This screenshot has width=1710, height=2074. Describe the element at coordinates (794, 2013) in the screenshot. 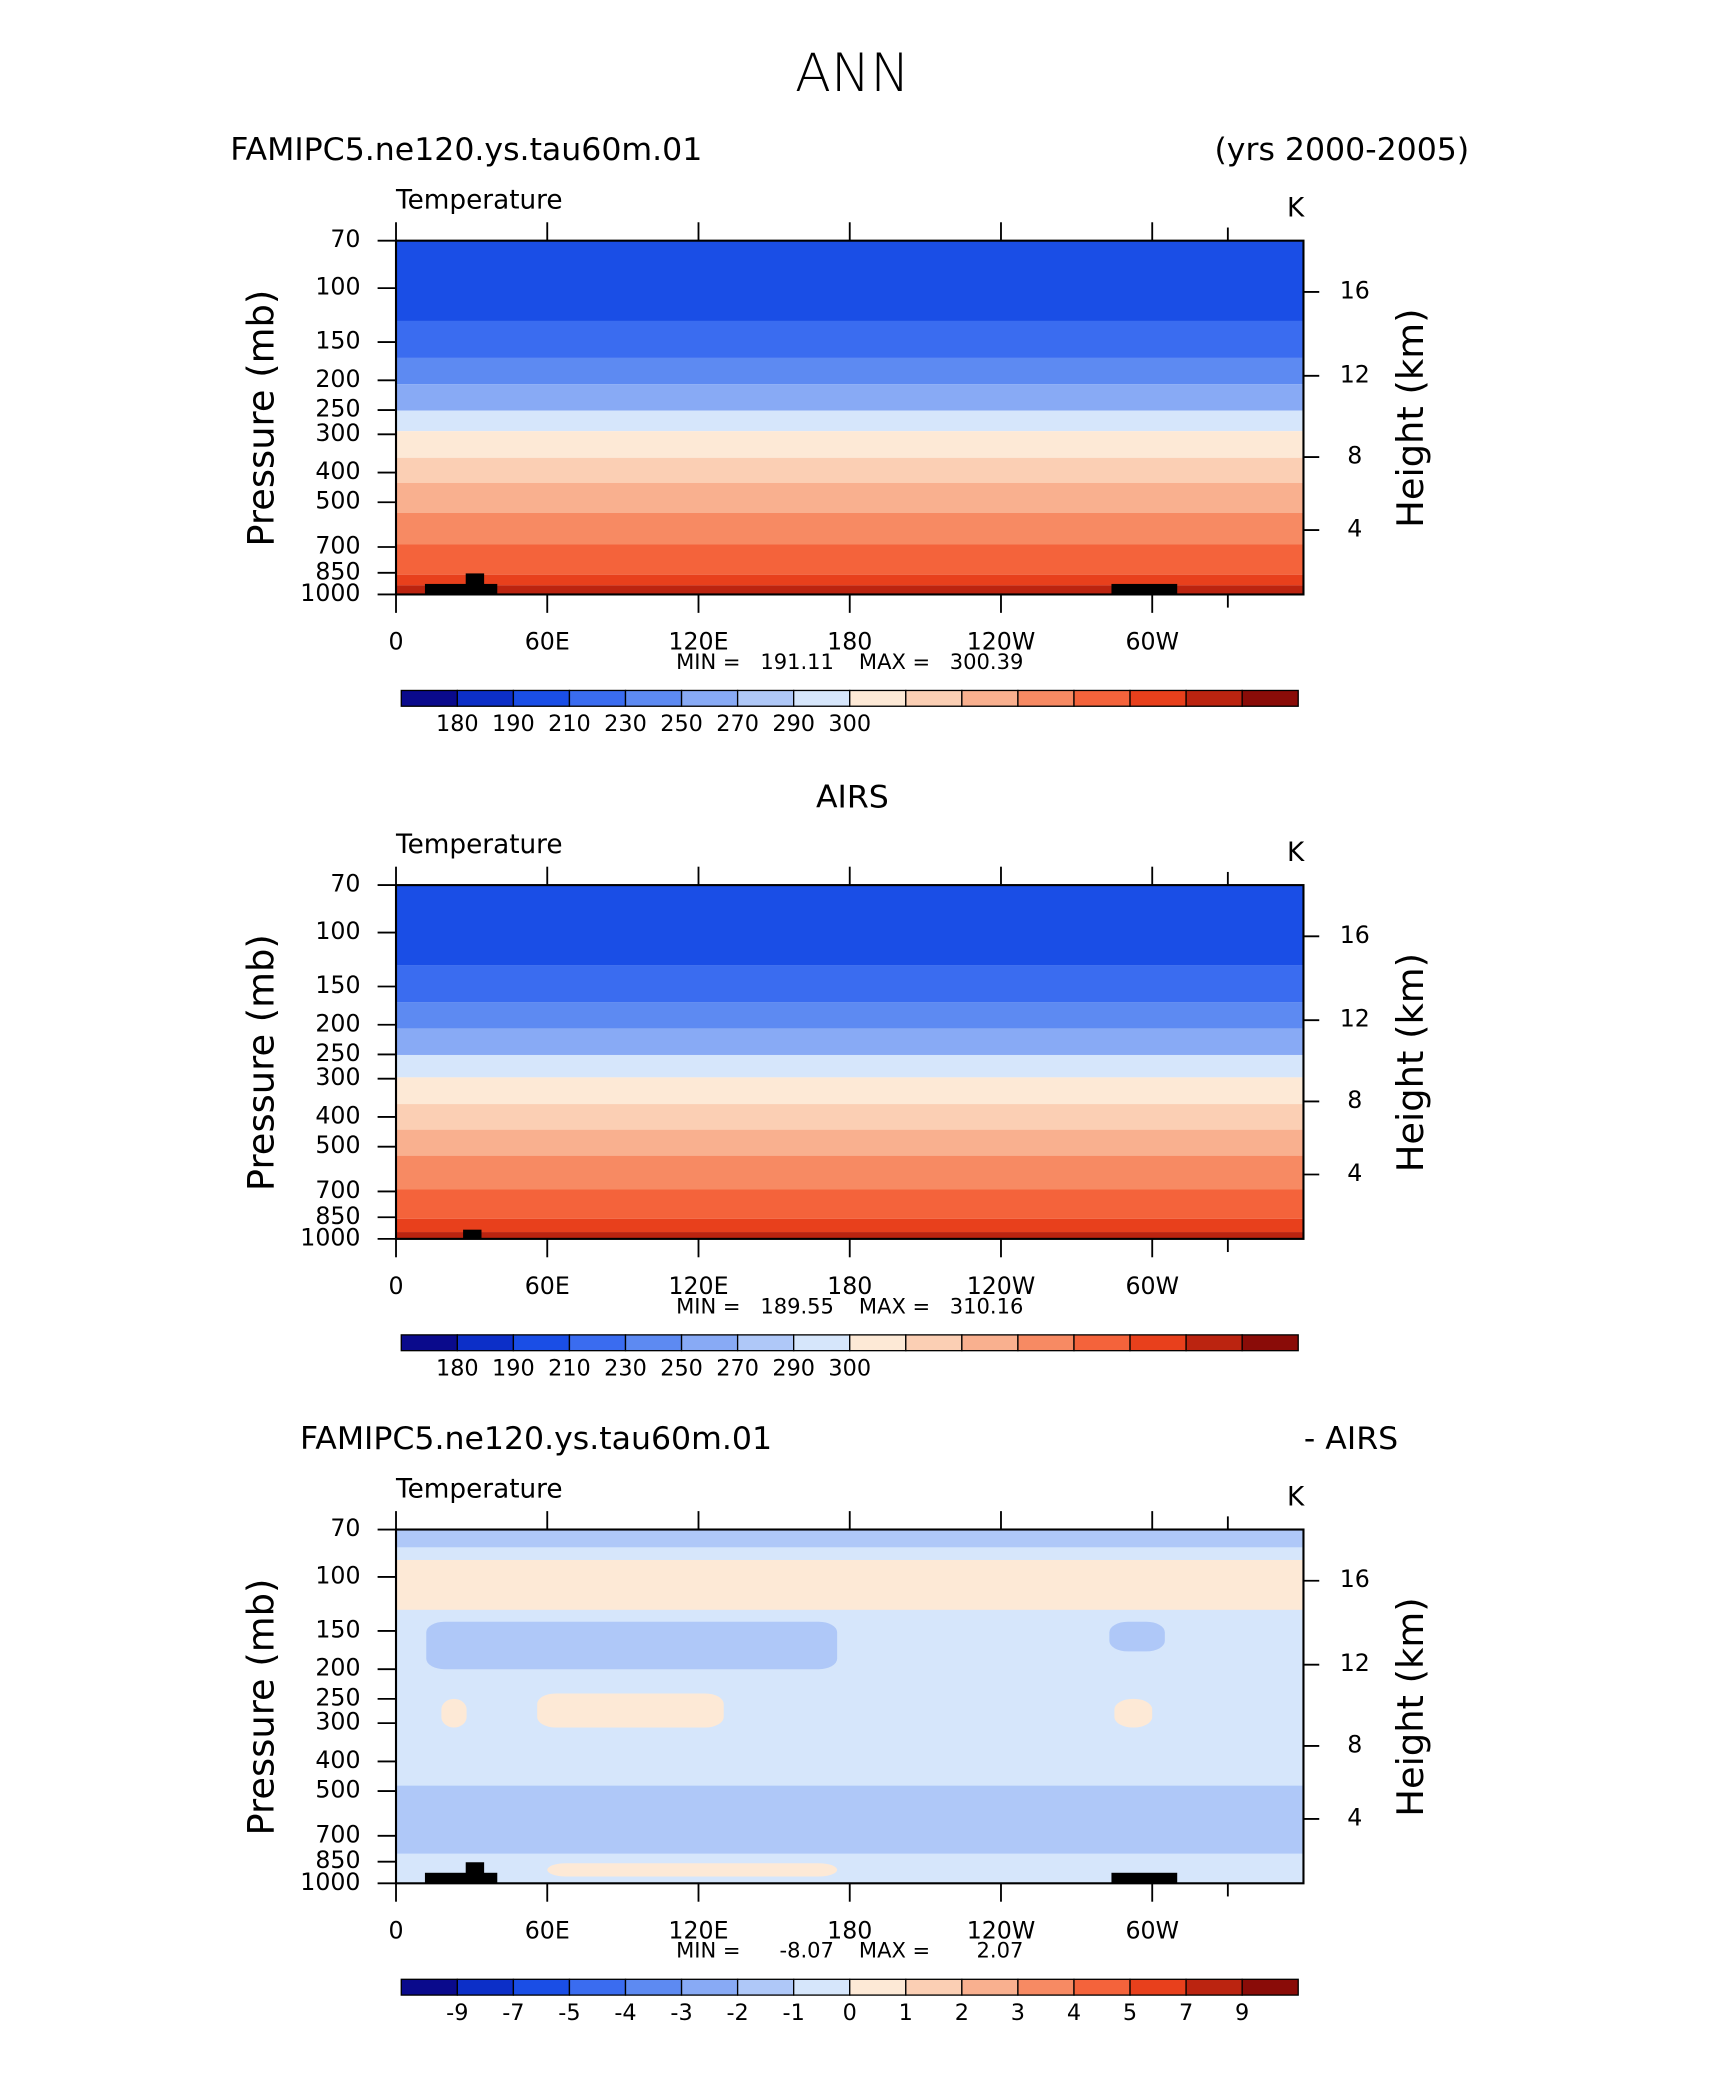

I see `colorbar-label: -1` at that location.